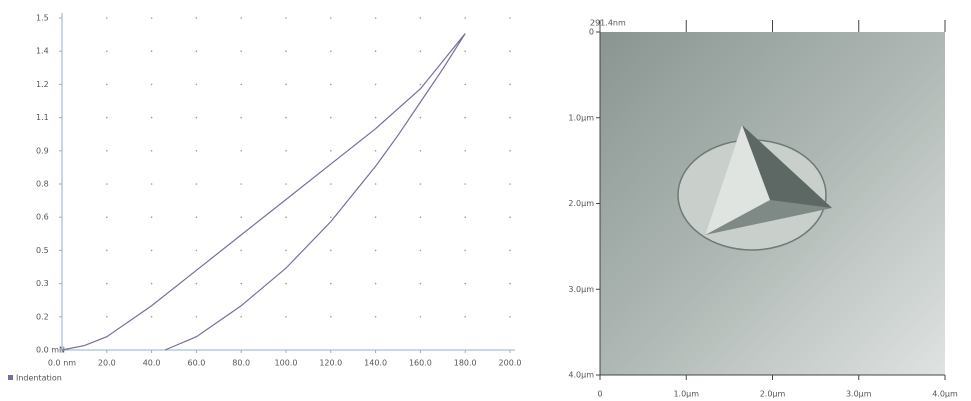 The image size is (971, 401). I want to click on x-tick-label: 100.0, so click(286, 363).